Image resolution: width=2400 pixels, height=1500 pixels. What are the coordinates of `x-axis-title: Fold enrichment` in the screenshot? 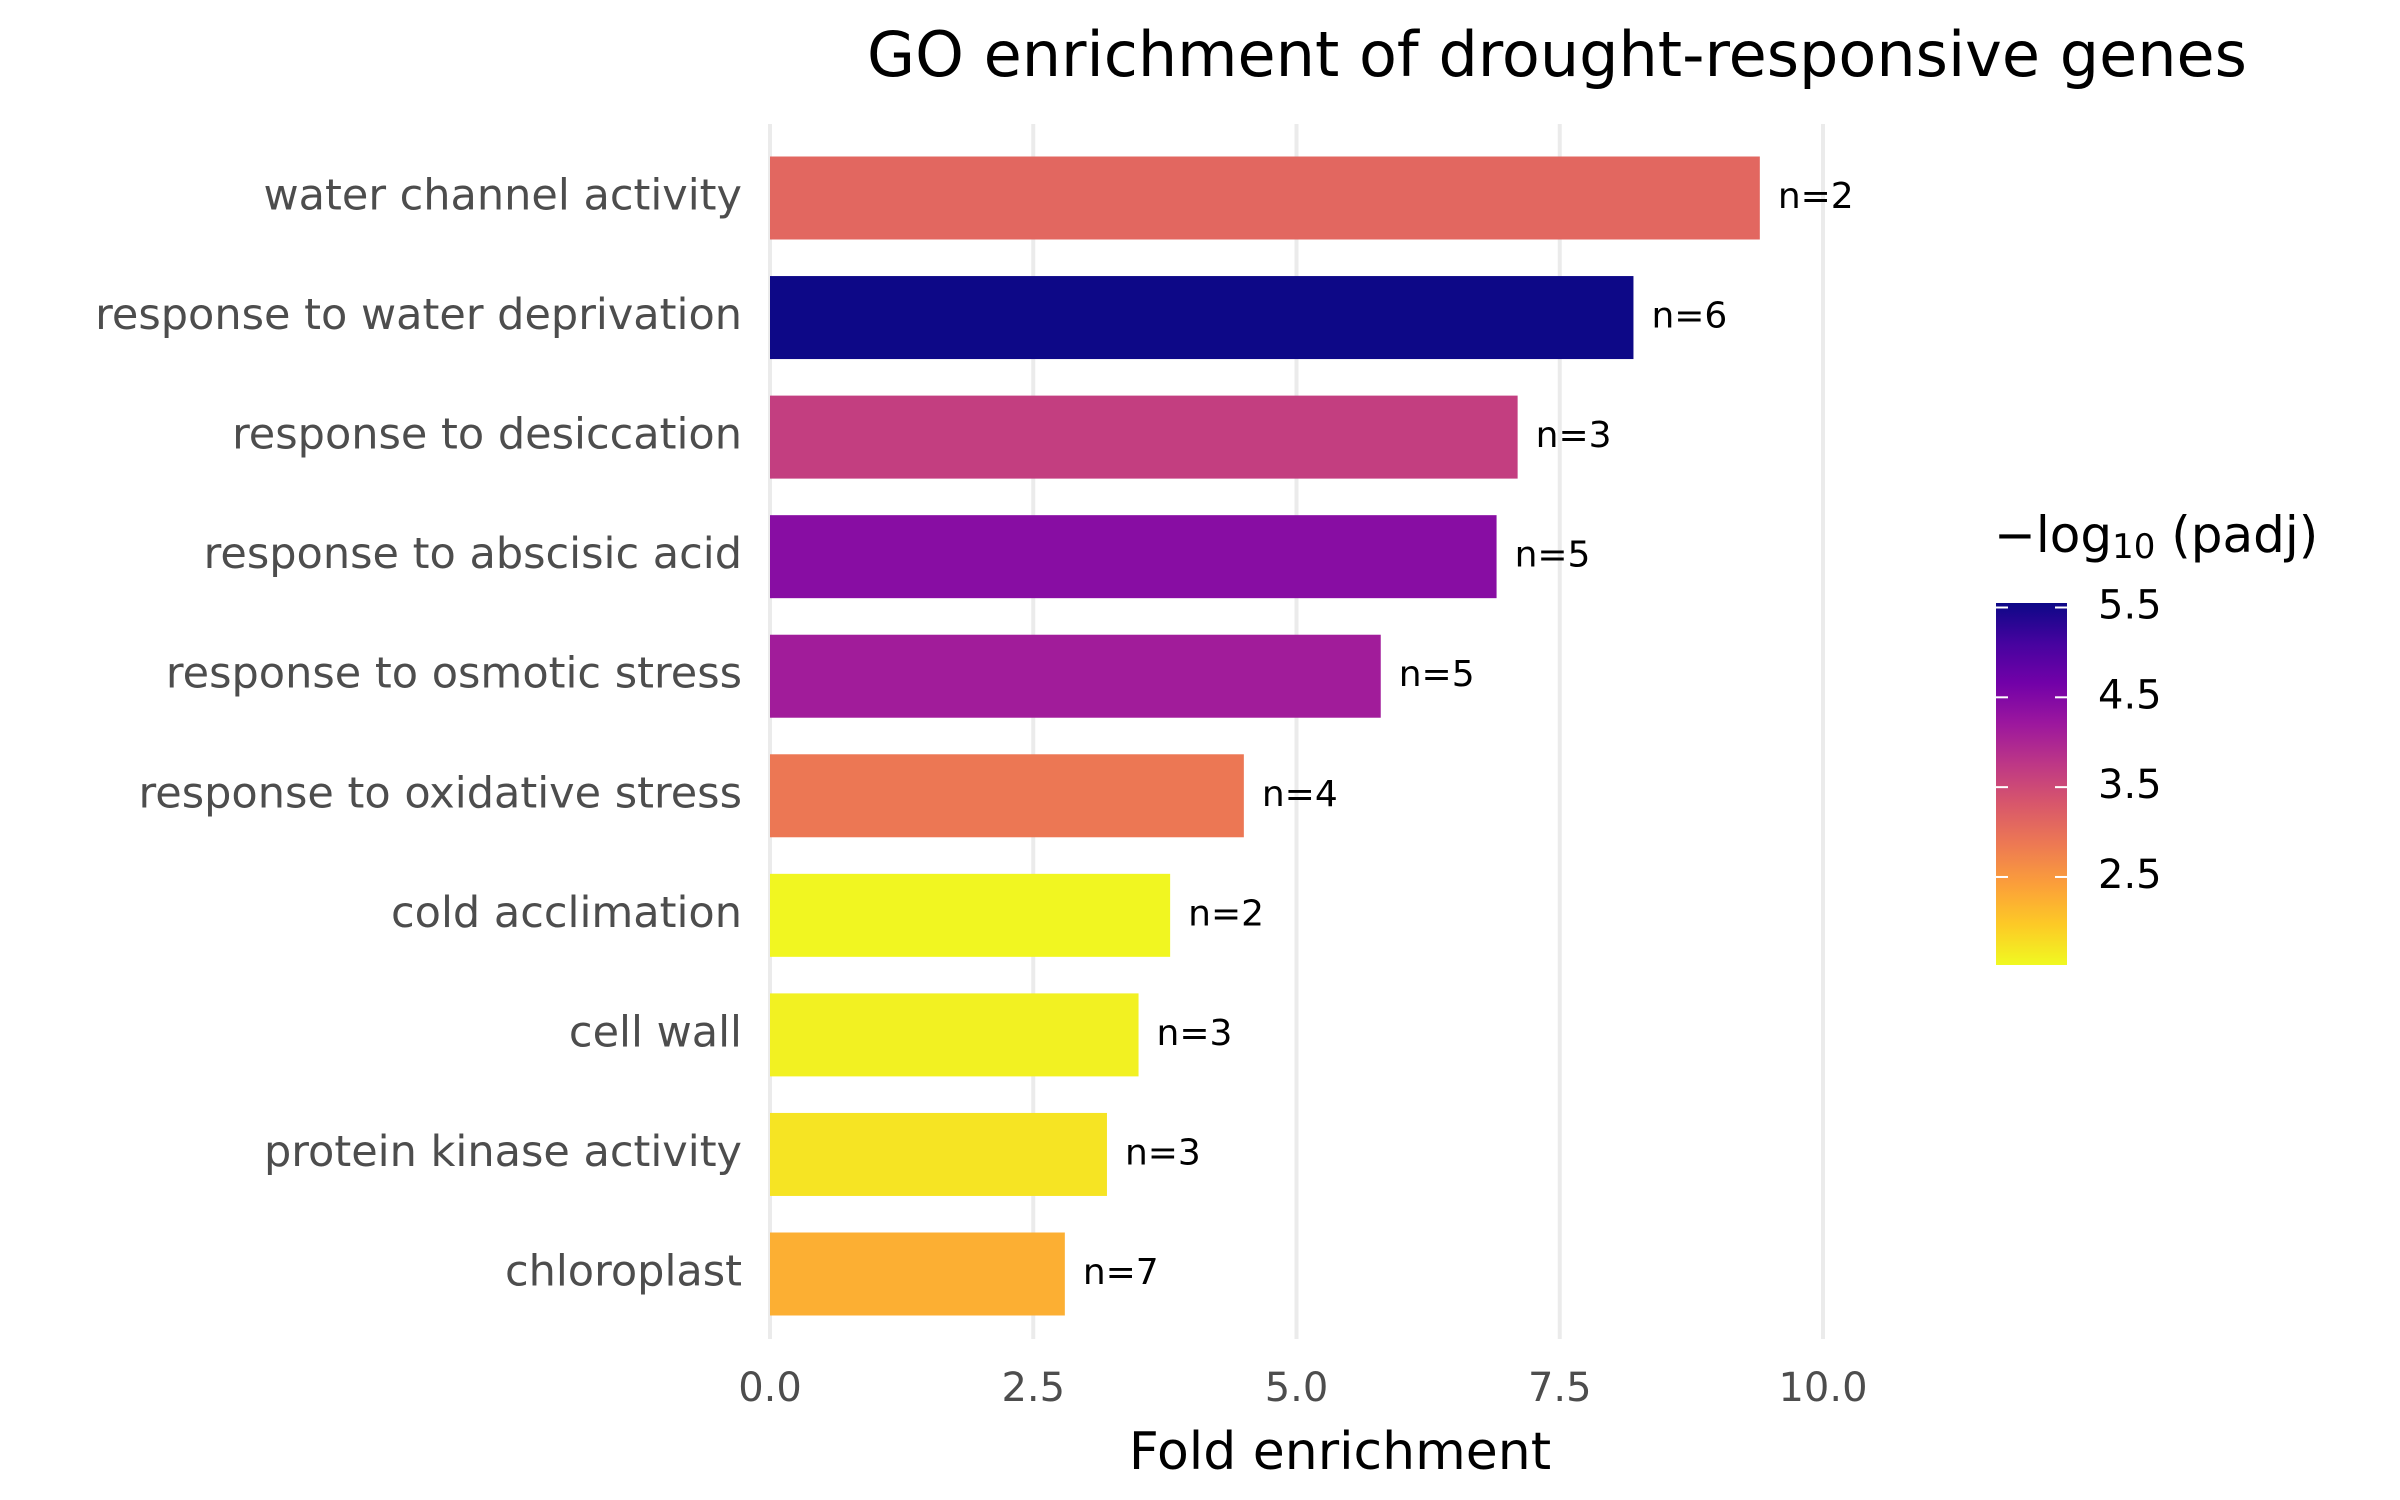 It's located at (1340, 1452).